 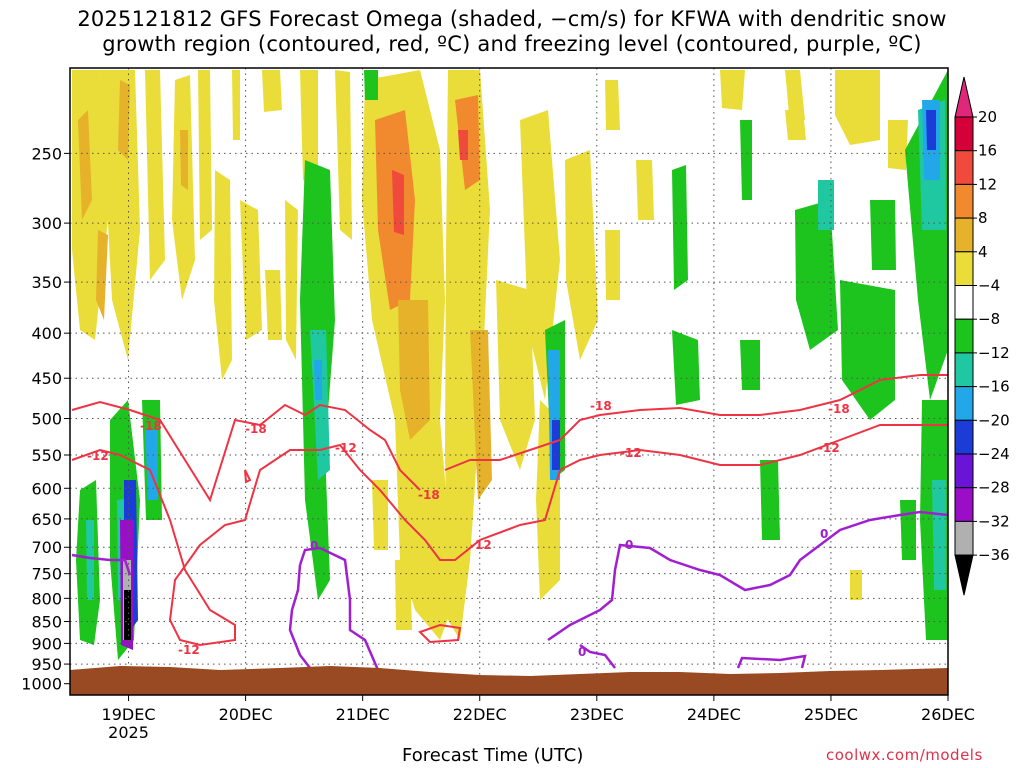 What do you see at coordinates (46, 223) in the screenshot?
I see `y-tick-label: 300` at bounding box center [46, 223].